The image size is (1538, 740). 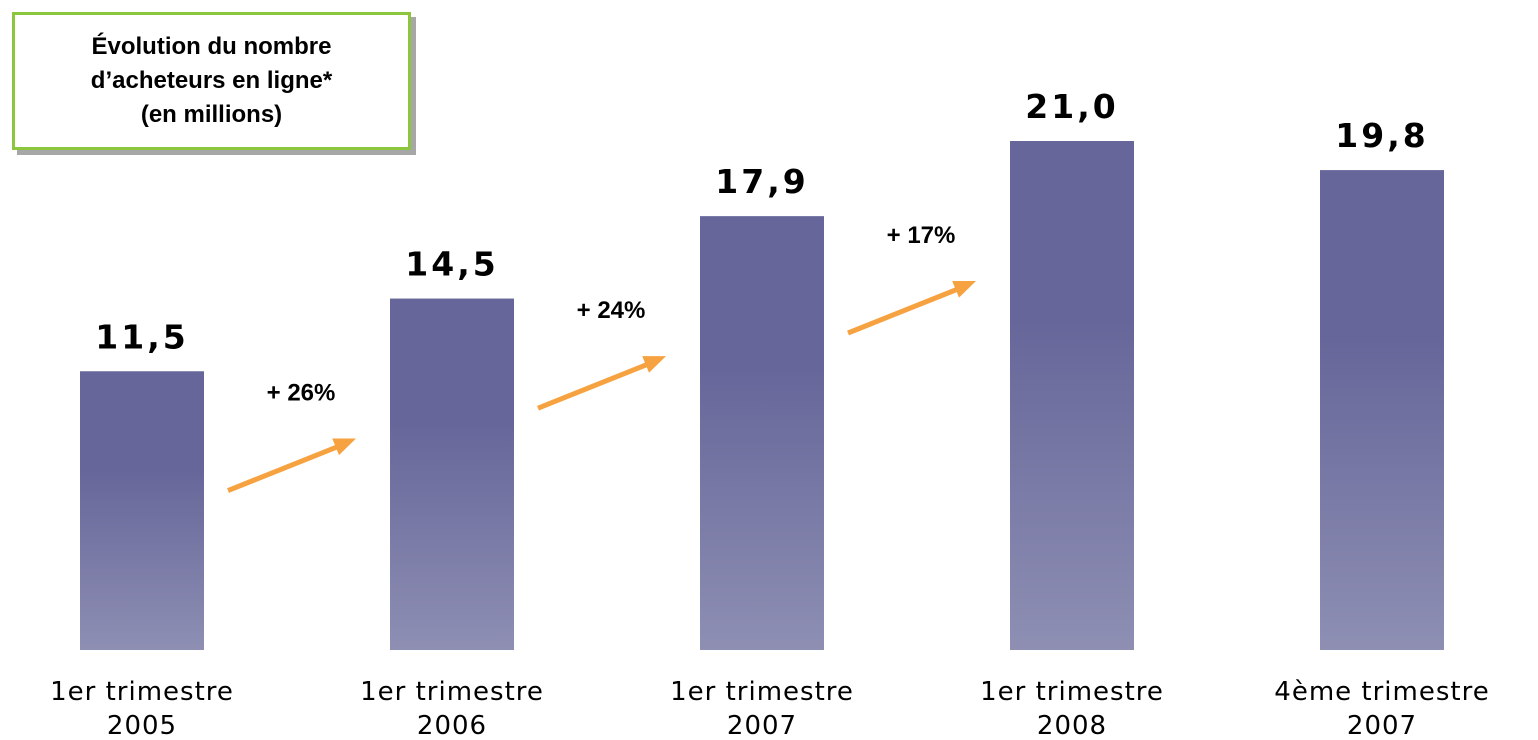 What do you see at coordinates (1381, 135) in the screenshot?
I see `bar-value-label-5: 19,8` at bounding box center [1381, 135].